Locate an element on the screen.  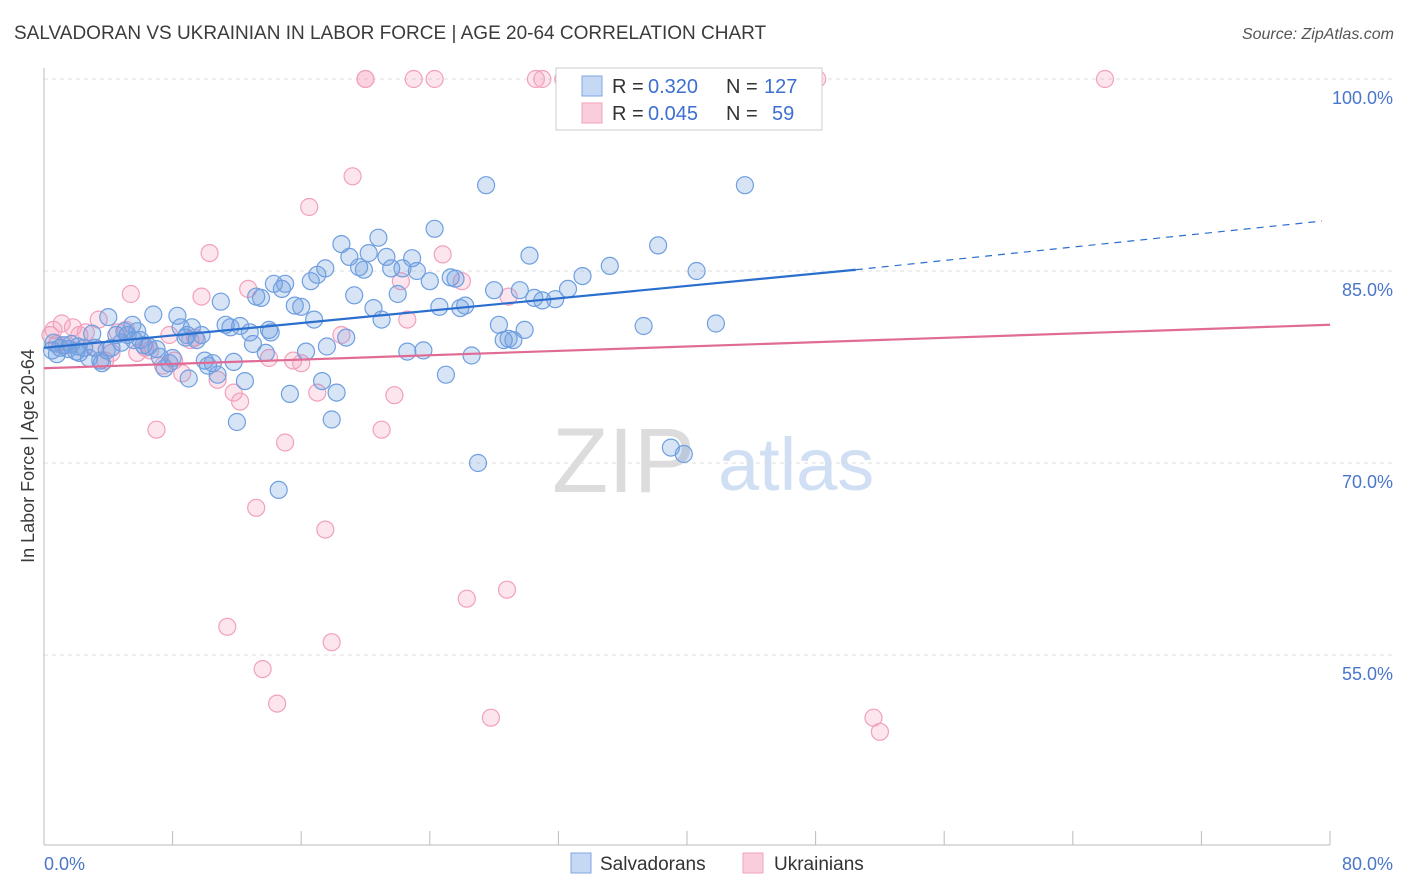
bottom-legend-swatch-salvadorans is located at coordinates (581, 863).